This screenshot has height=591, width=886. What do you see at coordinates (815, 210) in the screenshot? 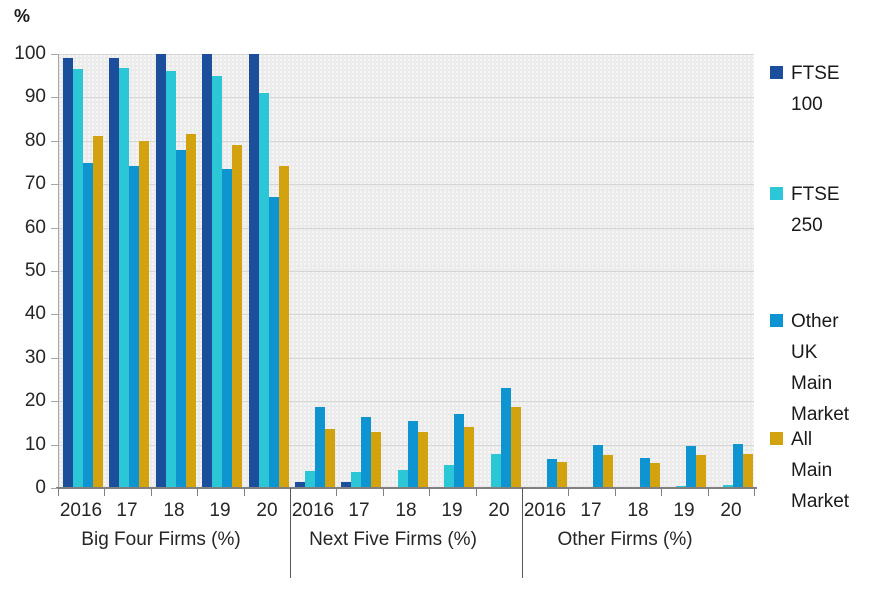
I see `legend-label: FTSE 250` at bounding box center [815, 210].